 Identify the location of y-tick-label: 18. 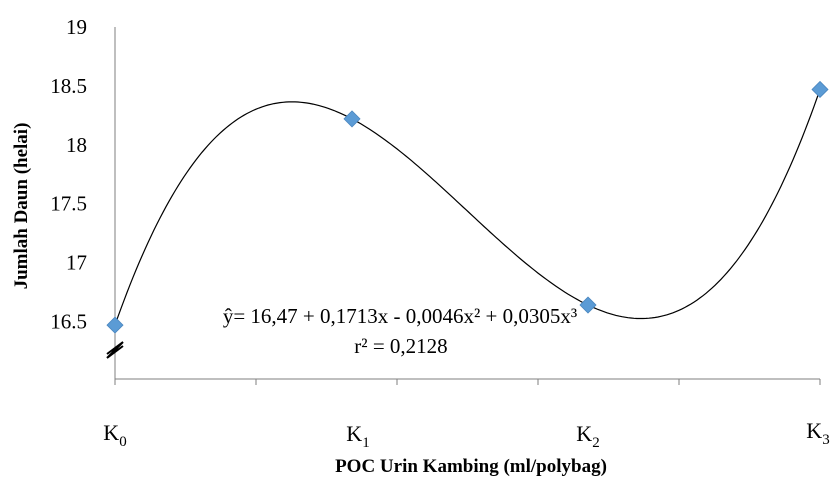
(76, 145).